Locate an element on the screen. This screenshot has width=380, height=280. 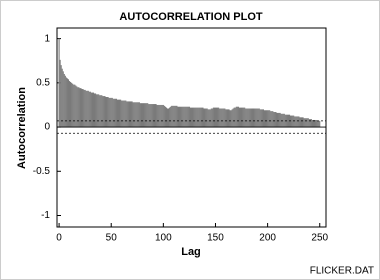
y-tick-label: 0 is located at coordinates (47, 127).